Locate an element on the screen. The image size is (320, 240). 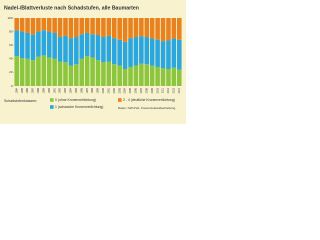
note: Daten: NW-FVA, Kronenzustandserhebung is located at coordinates (147, 108).